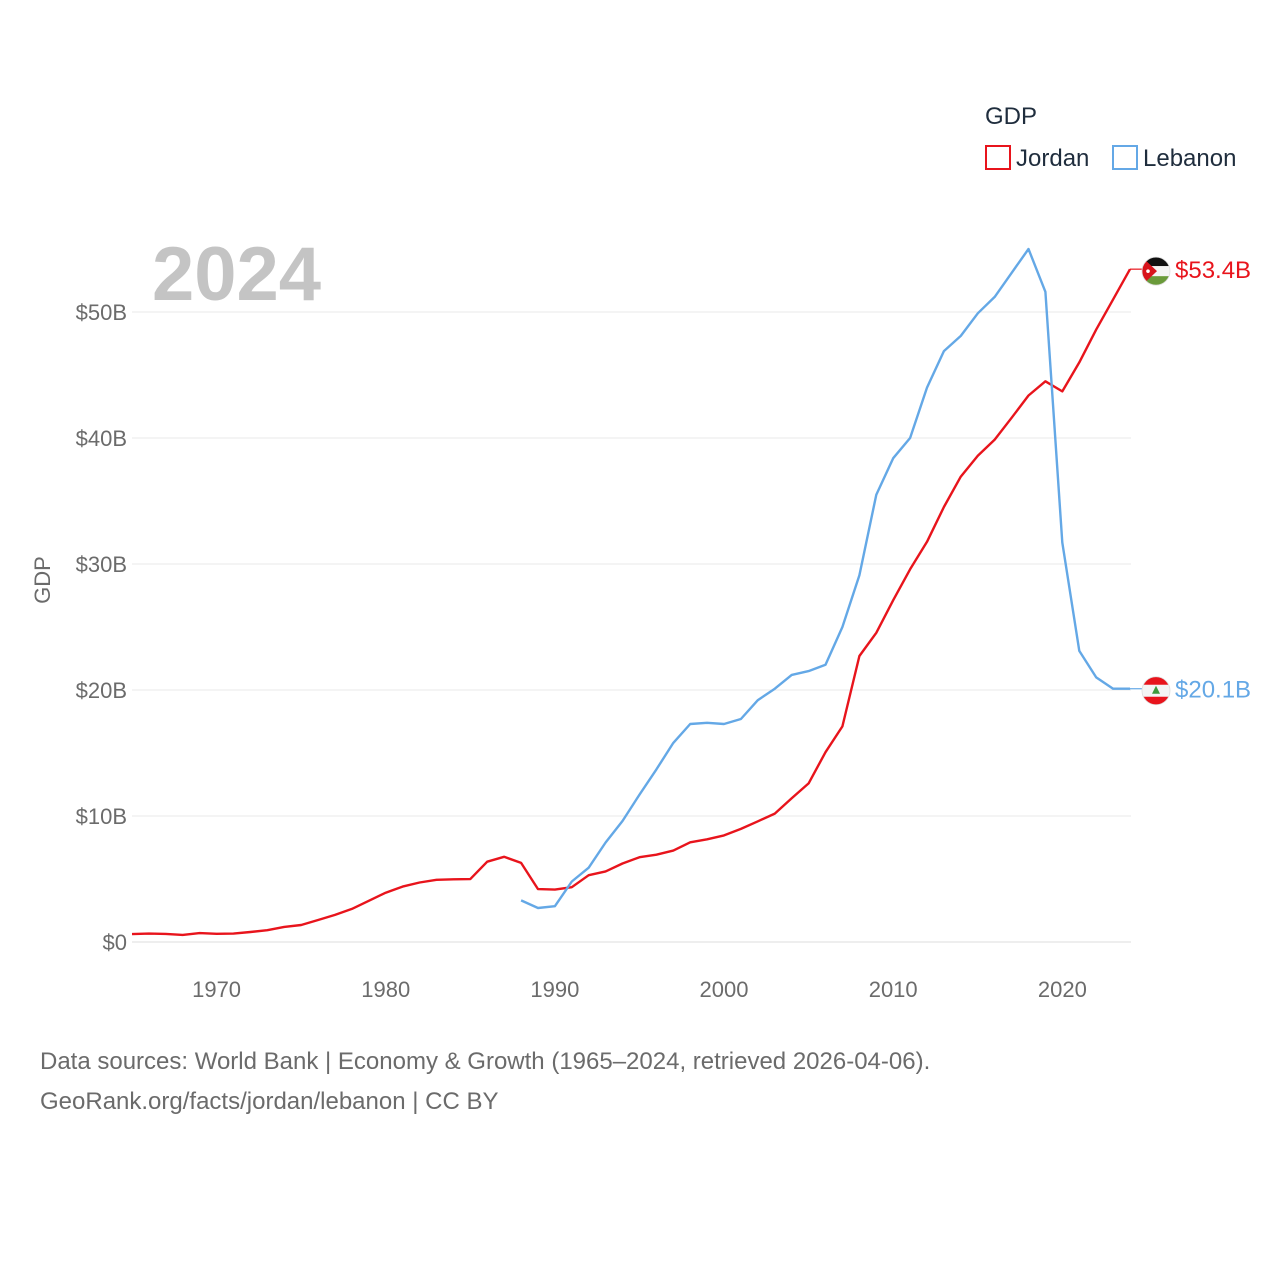 The image size is (1280, 1280). I want to click on legend-swatch-lebanon, so click(1125, 157).